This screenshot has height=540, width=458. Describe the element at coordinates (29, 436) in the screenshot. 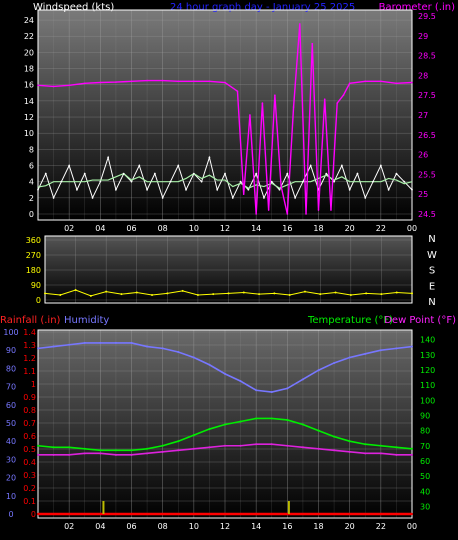

I see `p3-rain-tick-label: 0.6` at that location.